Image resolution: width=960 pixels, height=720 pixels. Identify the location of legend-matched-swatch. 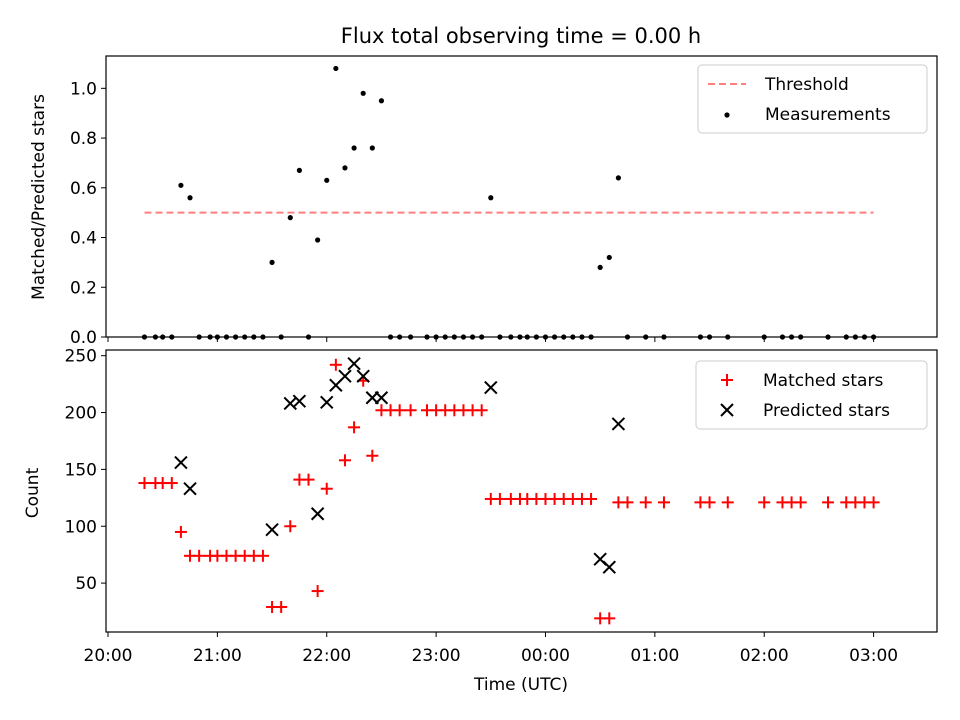
(727, 380).